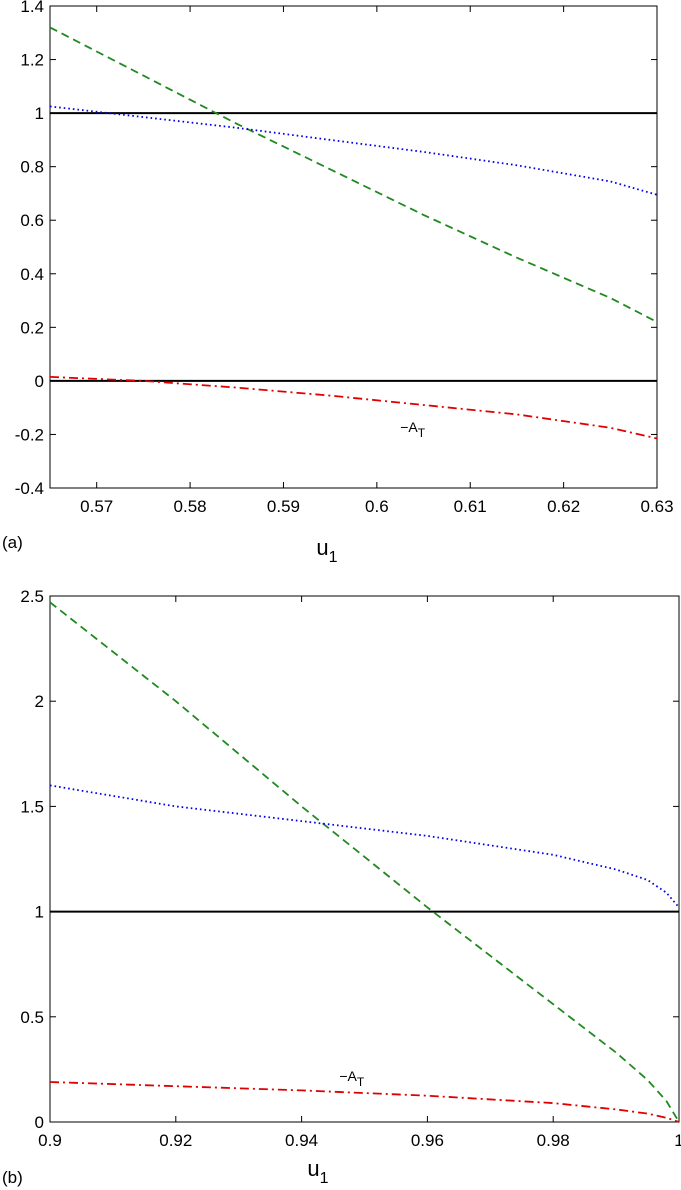 The width and height of the screenshot is (681, 1190). What do you see at coordinates (377, 506) in the screenshot?
I see `x-tick-label: 0.6` at bounding box center [377, 506].